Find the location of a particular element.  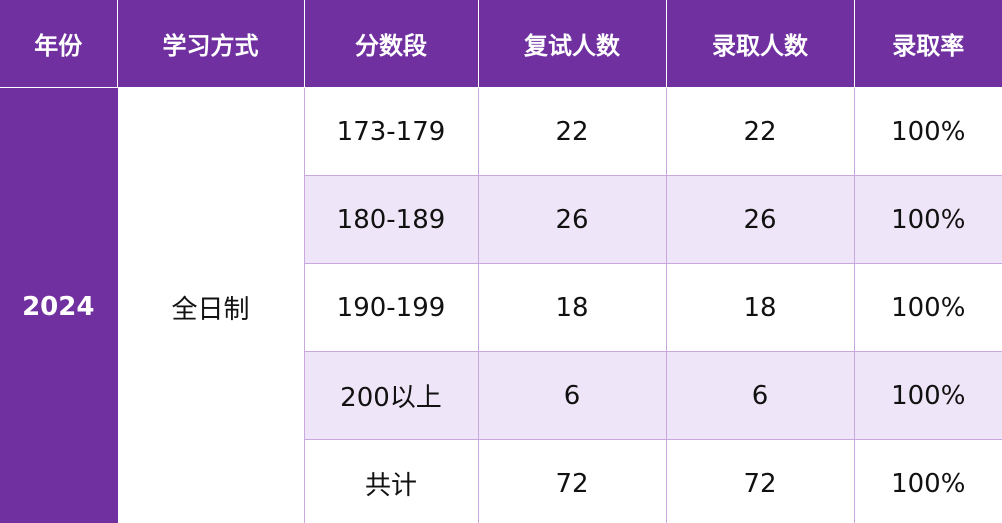

retest-count-cell: 18 is located at coordinates (572, 307).